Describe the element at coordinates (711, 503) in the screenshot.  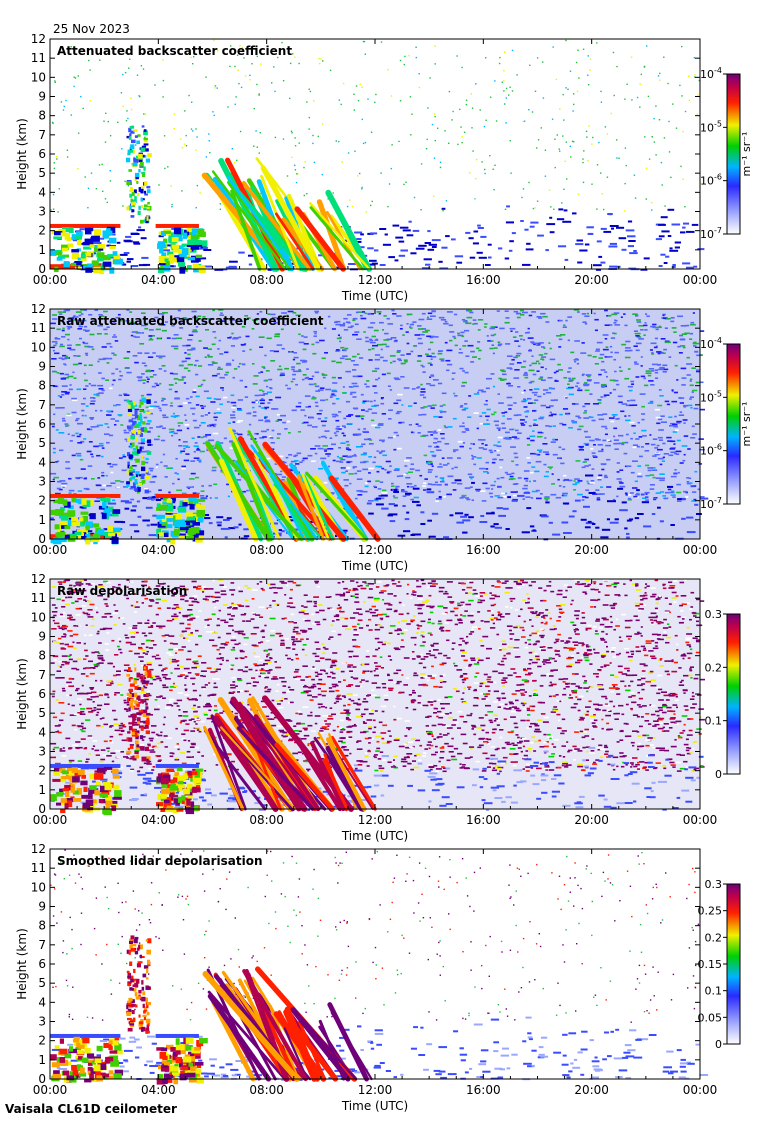
I see `colorbar-tick-label: 10⁻⁷` at that location.